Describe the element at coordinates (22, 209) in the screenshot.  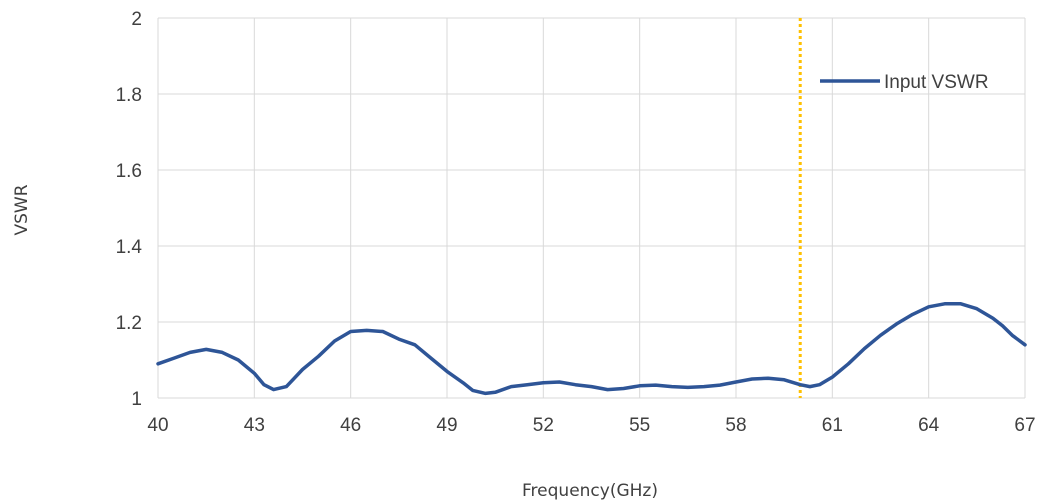
I see `y-axis-title: VSWR` at that location.